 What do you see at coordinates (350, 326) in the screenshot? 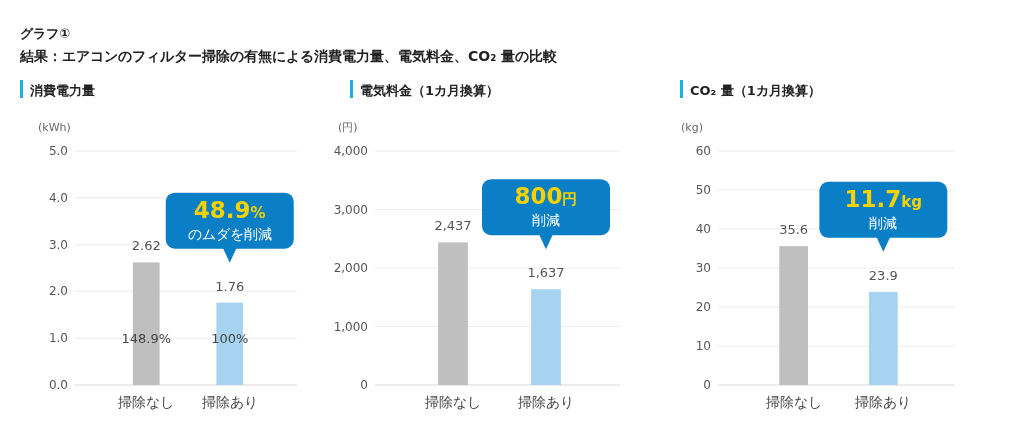
I see `y-tick-label: 1,000` at bounding box center [350, 326].